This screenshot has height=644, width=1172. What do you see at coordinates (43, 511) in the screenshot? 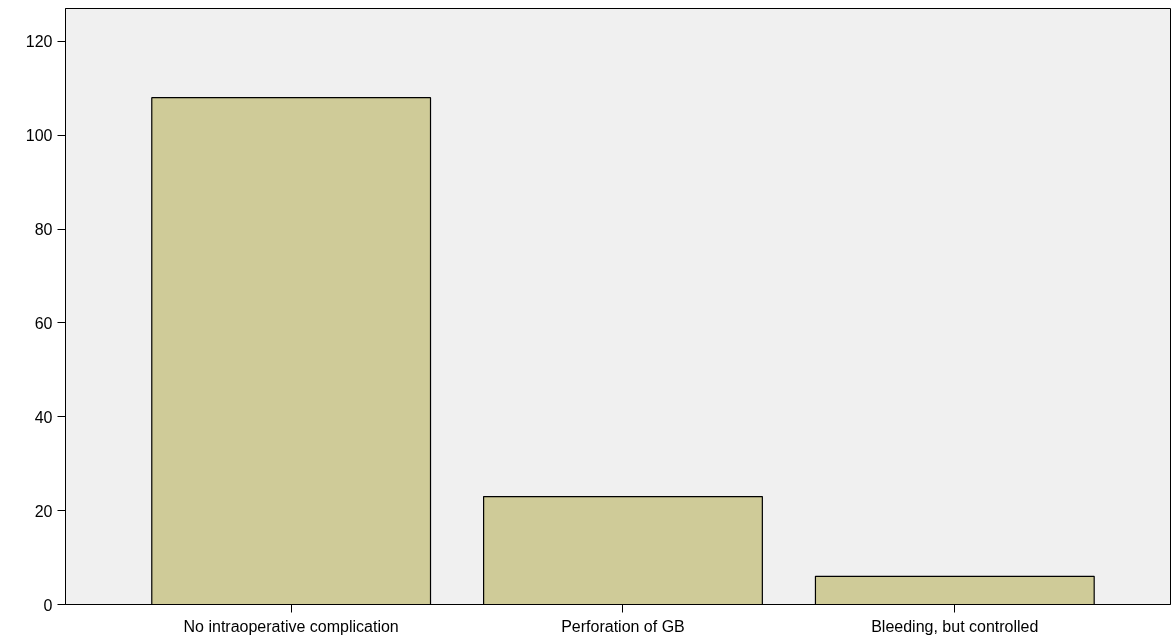
I see `y-tick-label: 20` at bounding box center [43, 511].